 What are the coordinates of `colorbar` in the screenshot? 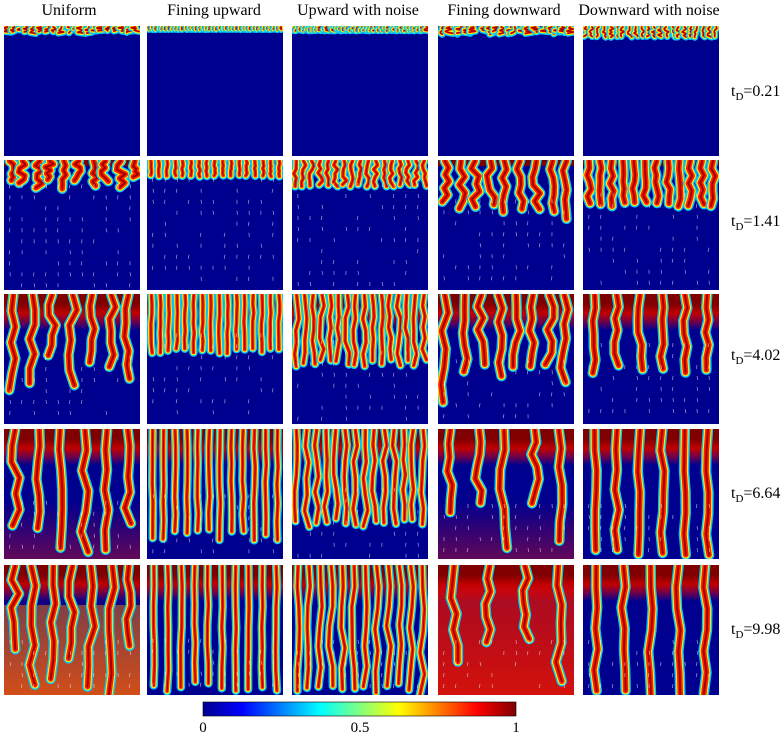 It's located at (359, 709).